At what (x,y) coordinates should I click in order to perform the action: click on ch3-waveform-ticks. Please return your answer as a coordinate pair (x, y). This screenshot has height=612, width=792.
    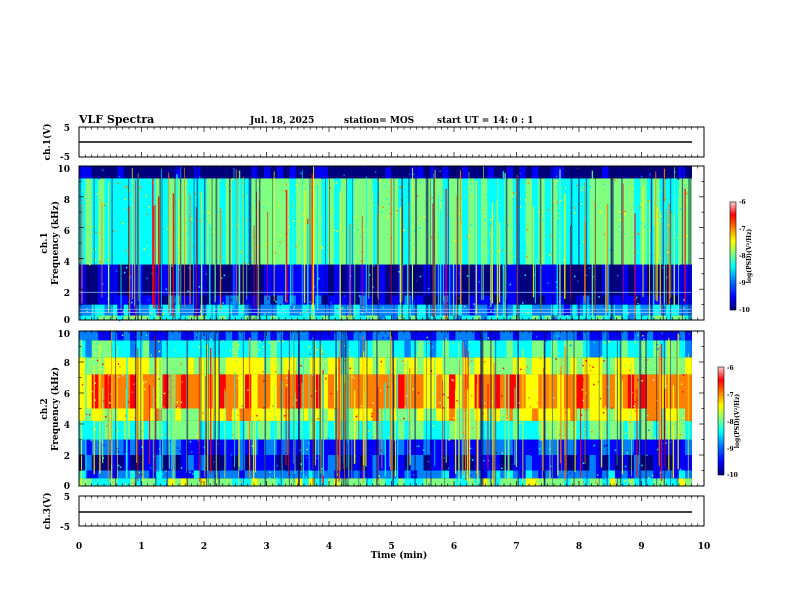
    Looking at the image, I should click on (391, 511).